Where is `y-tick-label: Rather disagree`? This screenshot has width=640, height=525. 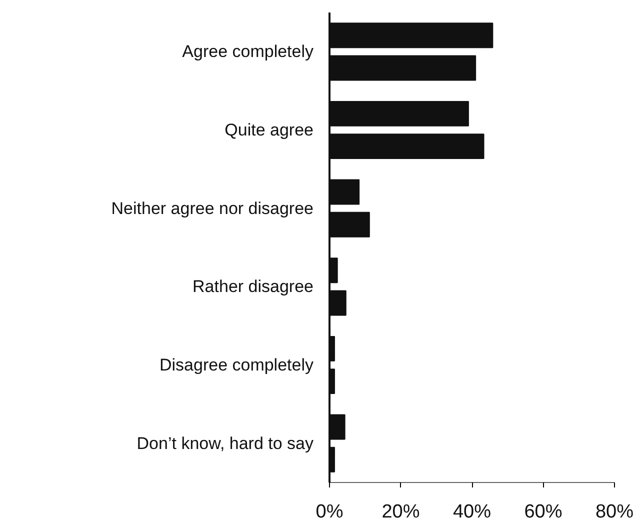
y-tick-label: Rather disagree is located at coordinates (253, 286).